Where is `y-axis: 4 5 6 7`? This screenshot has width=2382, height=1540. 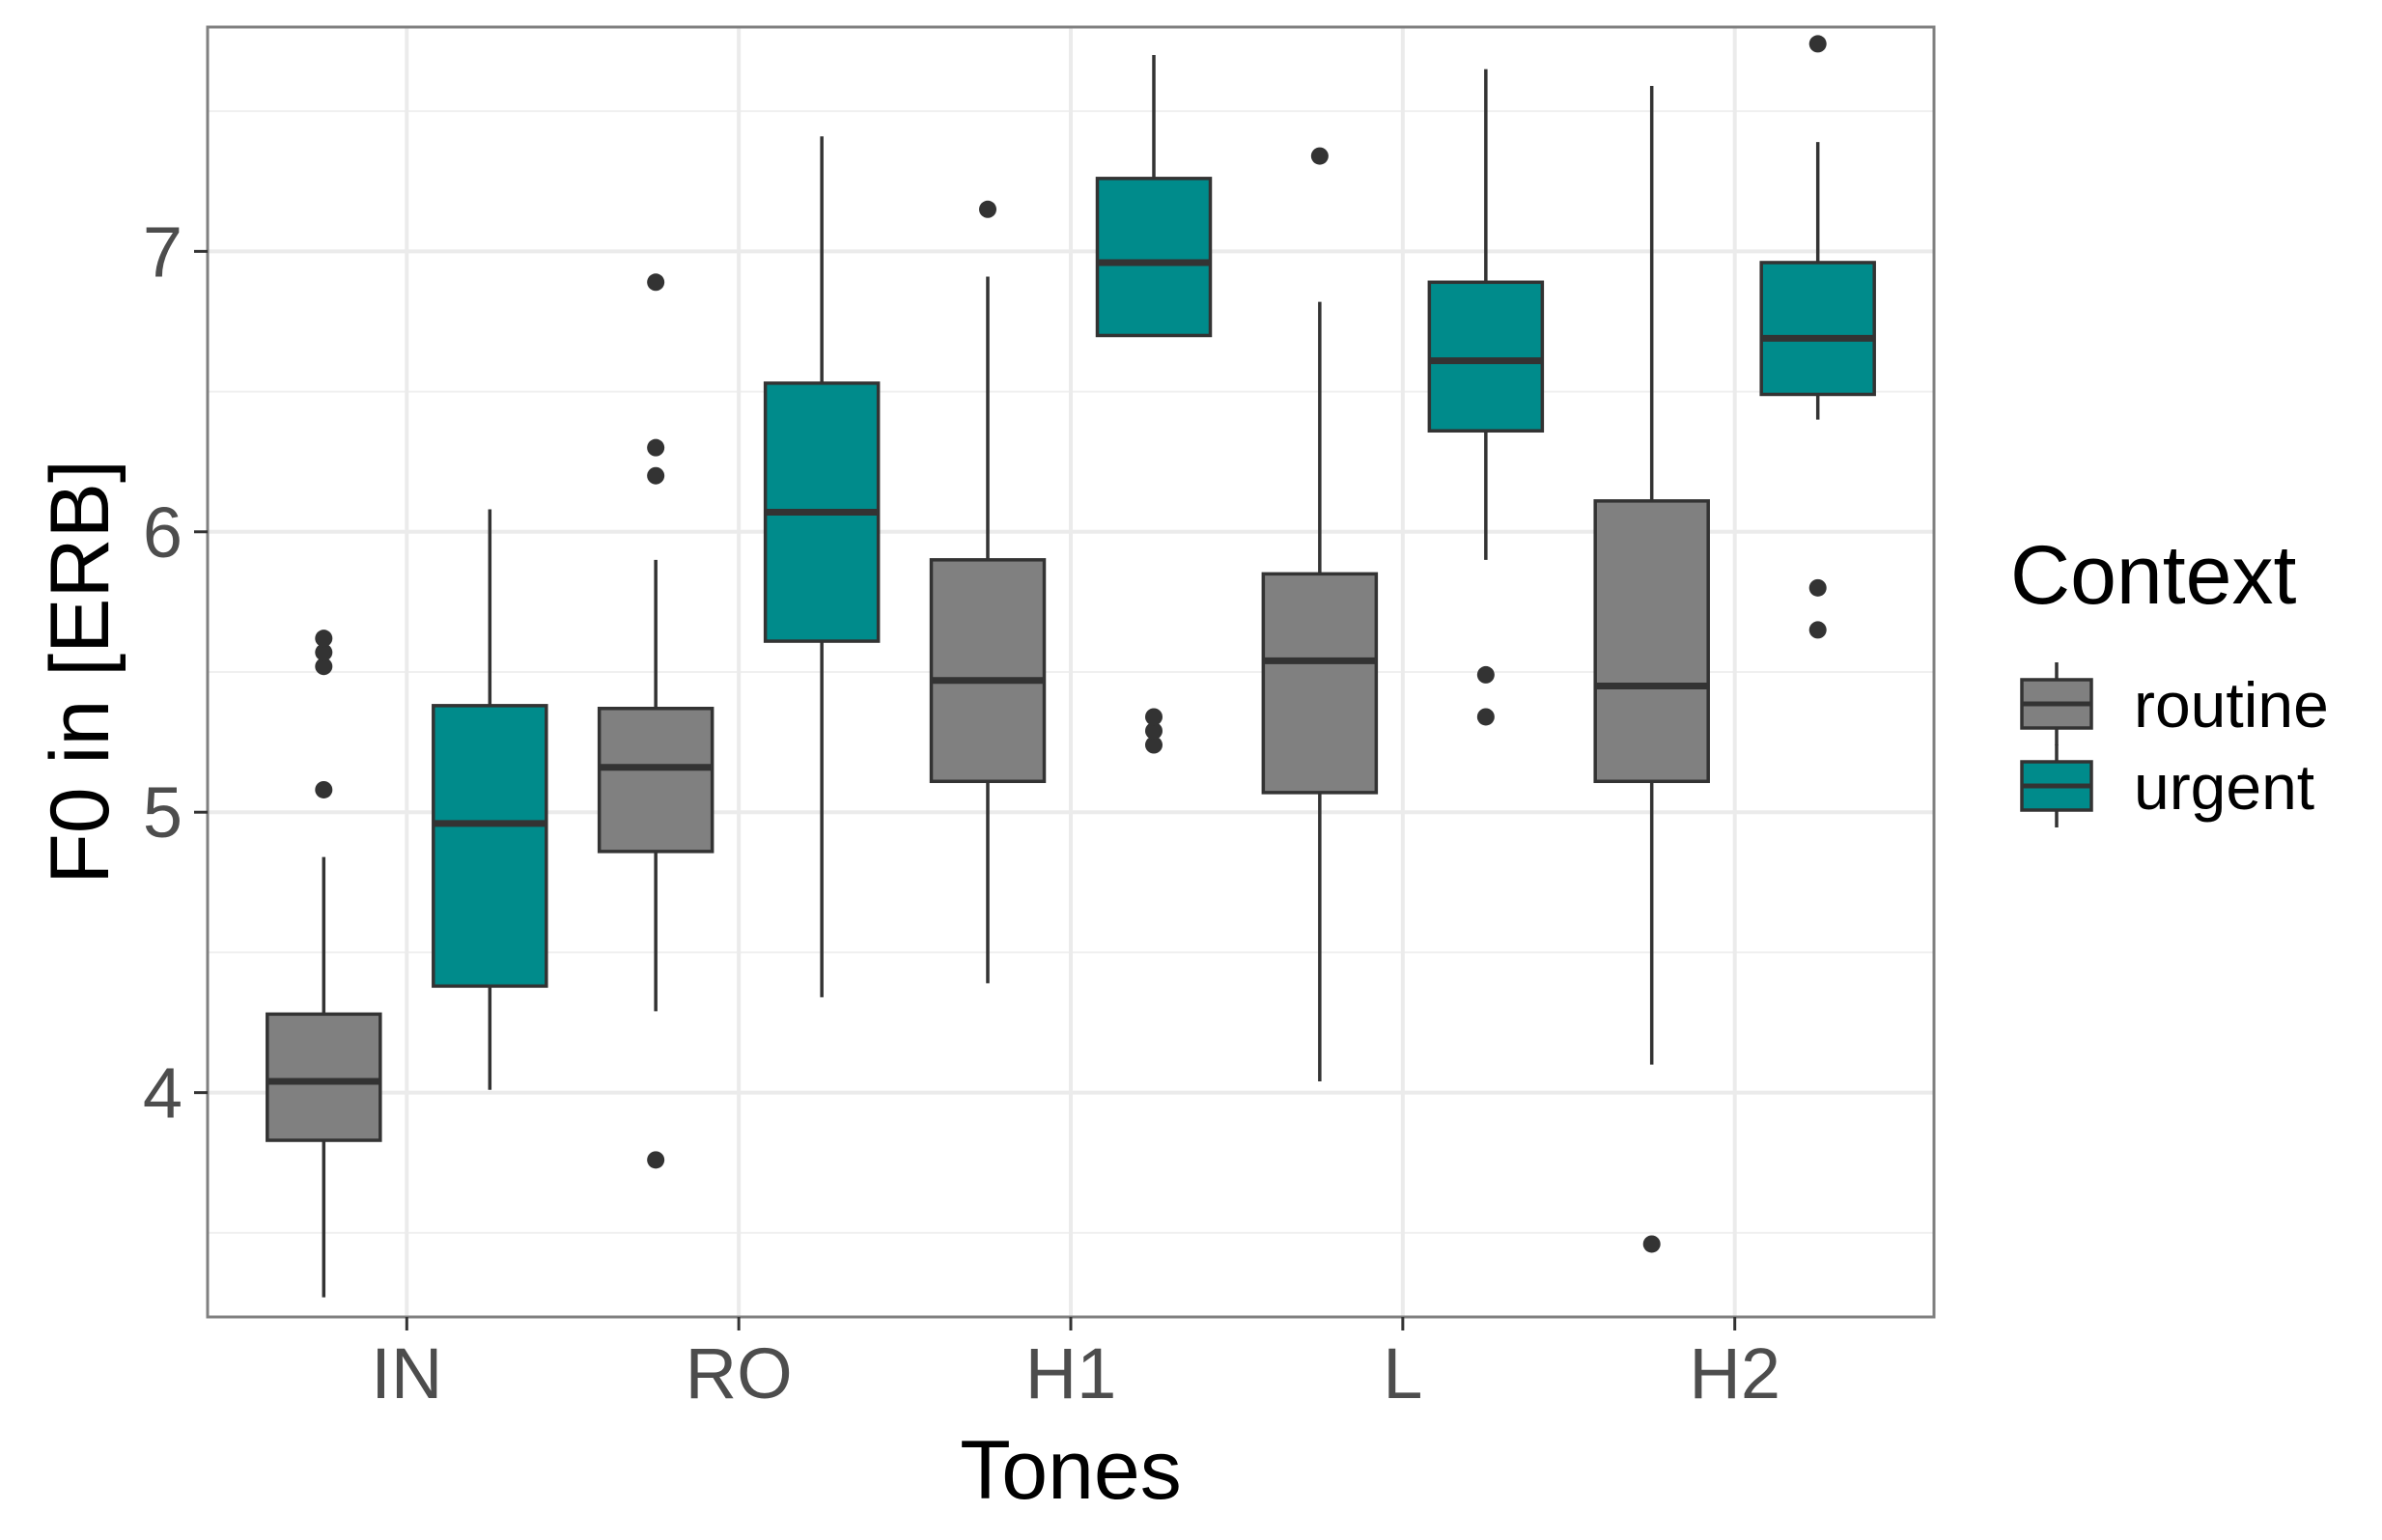
y-axis: 4 5 6 7 is located at coordinates (175, 673).